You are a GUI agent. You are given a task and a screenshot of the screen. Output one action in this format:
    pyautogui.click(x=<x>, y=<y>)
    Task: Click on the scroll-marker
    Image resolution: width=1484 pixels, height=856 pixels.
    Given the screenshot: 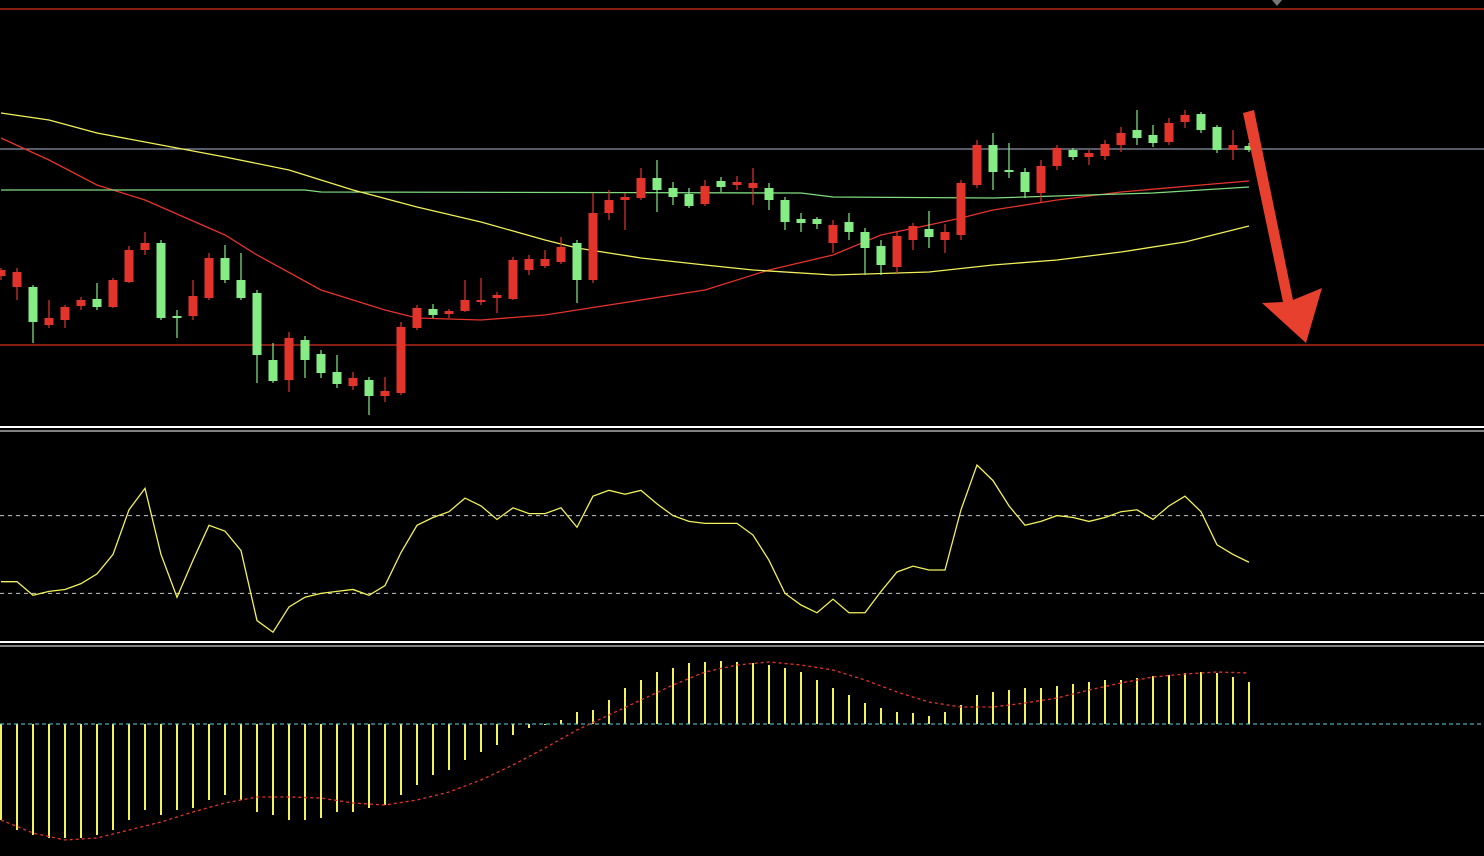 What is the action you would take?
    pyautogui.click(x=1277, y=3)
    